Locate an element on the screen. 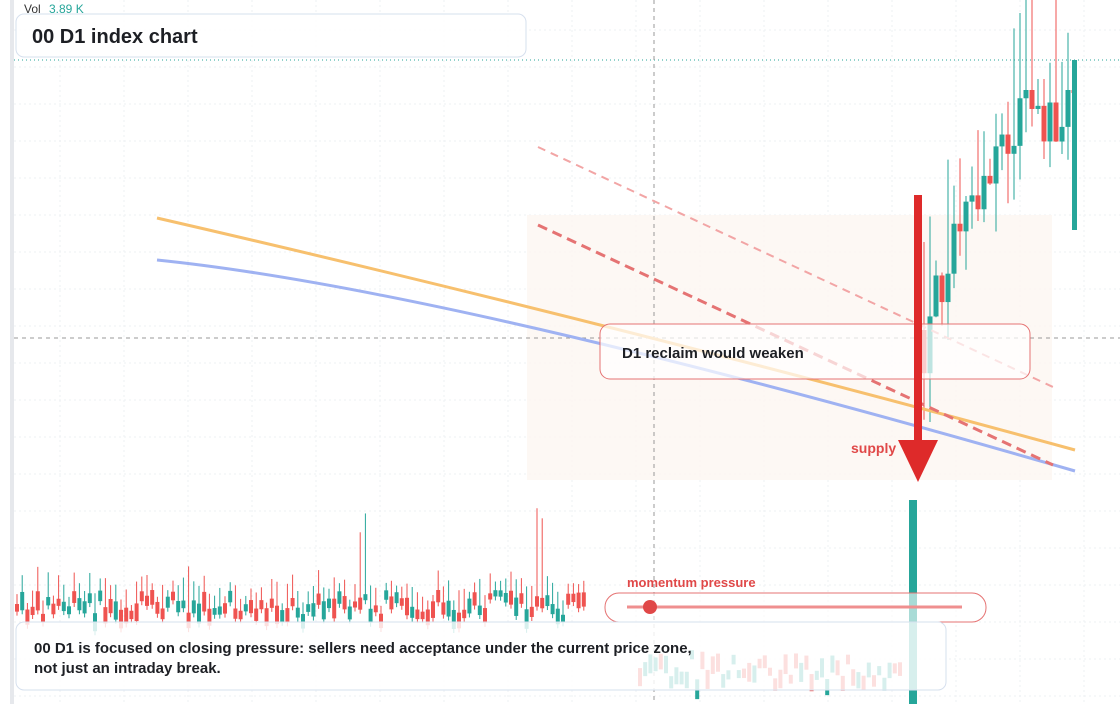 This screenshot has height=704, width=1120. left-edge is located at coordinates (12, 352).